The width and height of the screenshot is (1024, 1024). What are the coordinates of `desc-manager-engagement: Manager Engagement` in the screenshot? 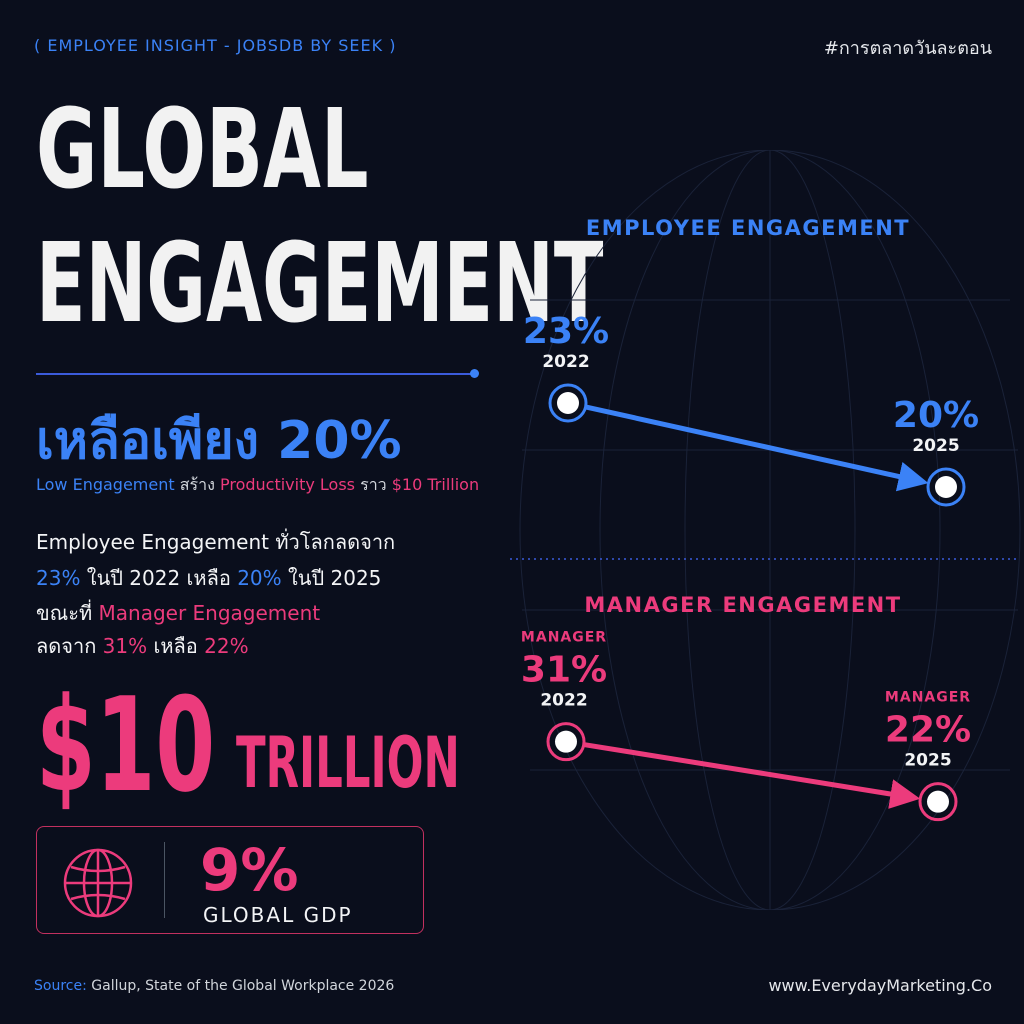 It's located at (209, 613).